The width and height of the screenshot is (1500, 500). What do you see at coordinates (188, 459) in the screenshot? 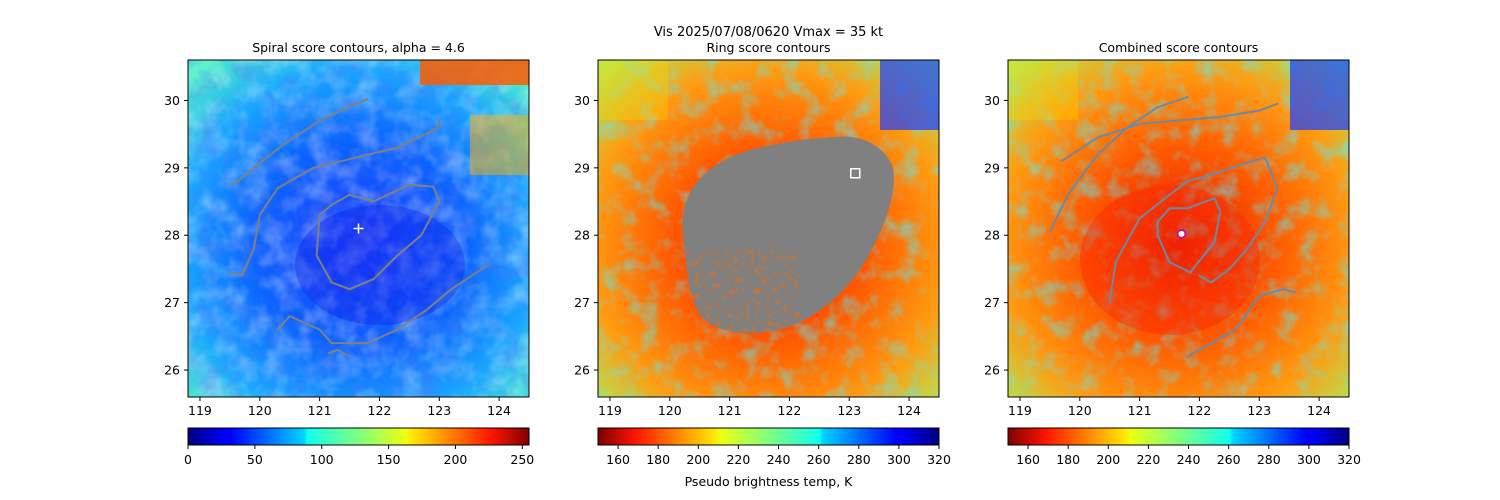
I see `colorbar-tick-label: 0` at bounding box center [188, 459].